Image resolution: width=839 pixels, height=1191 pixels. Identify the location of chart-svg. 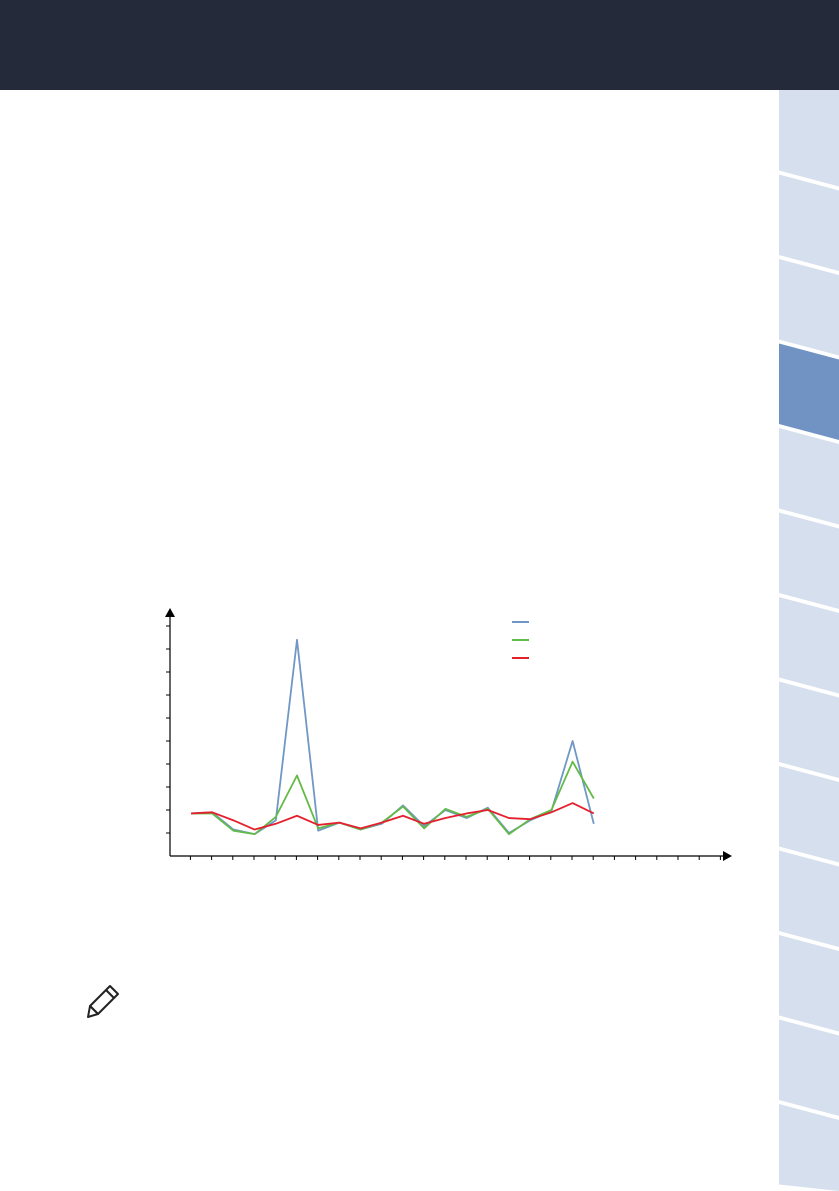
(448, 734).